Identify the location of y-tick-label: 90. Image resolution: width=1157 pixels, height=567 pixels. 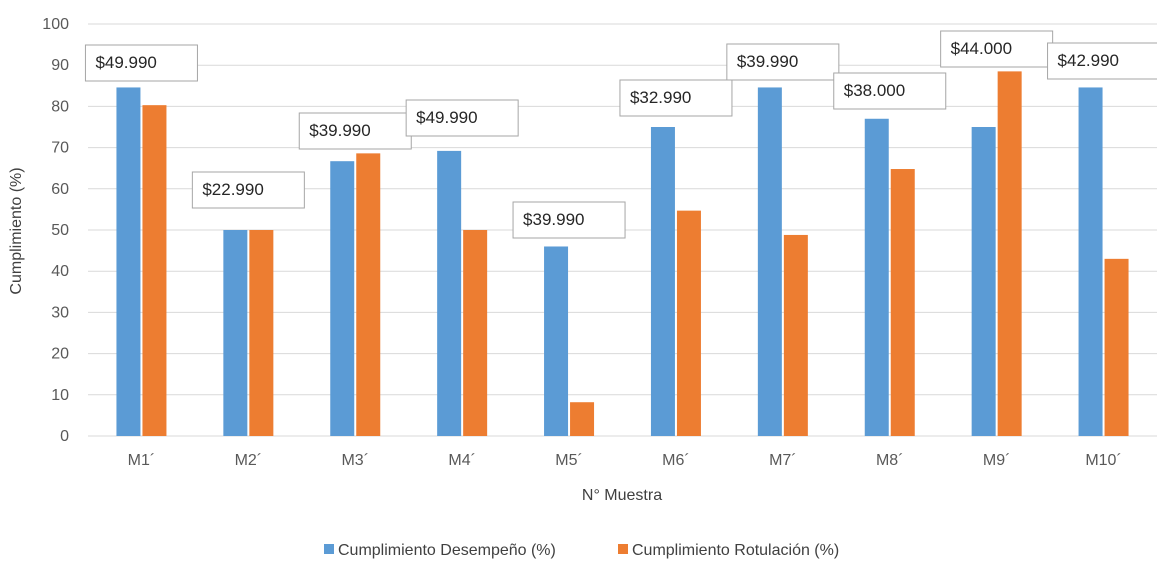
(60, 65).